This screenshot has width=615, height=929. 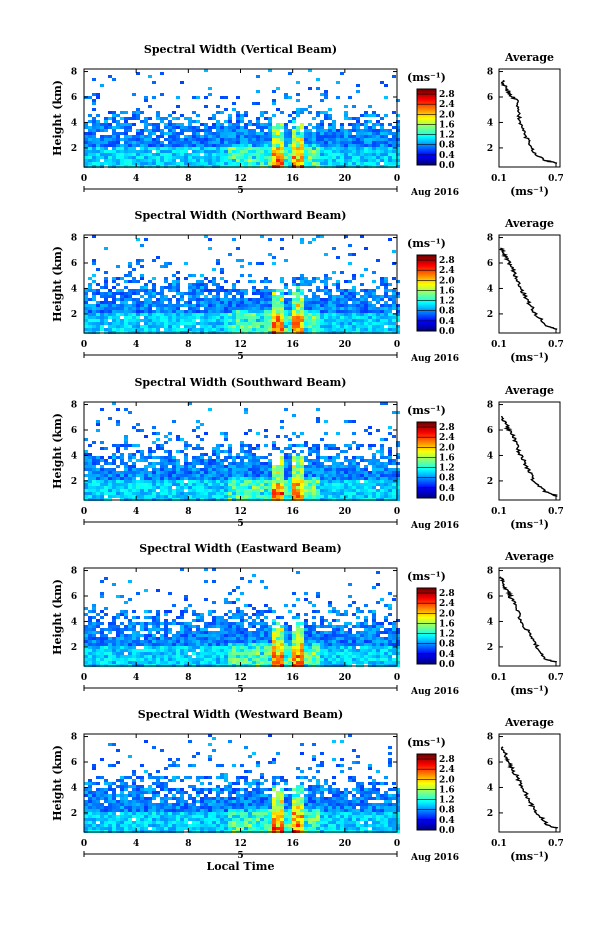 I want to click on x-tick-label: 16, so click(x=292, y=844).